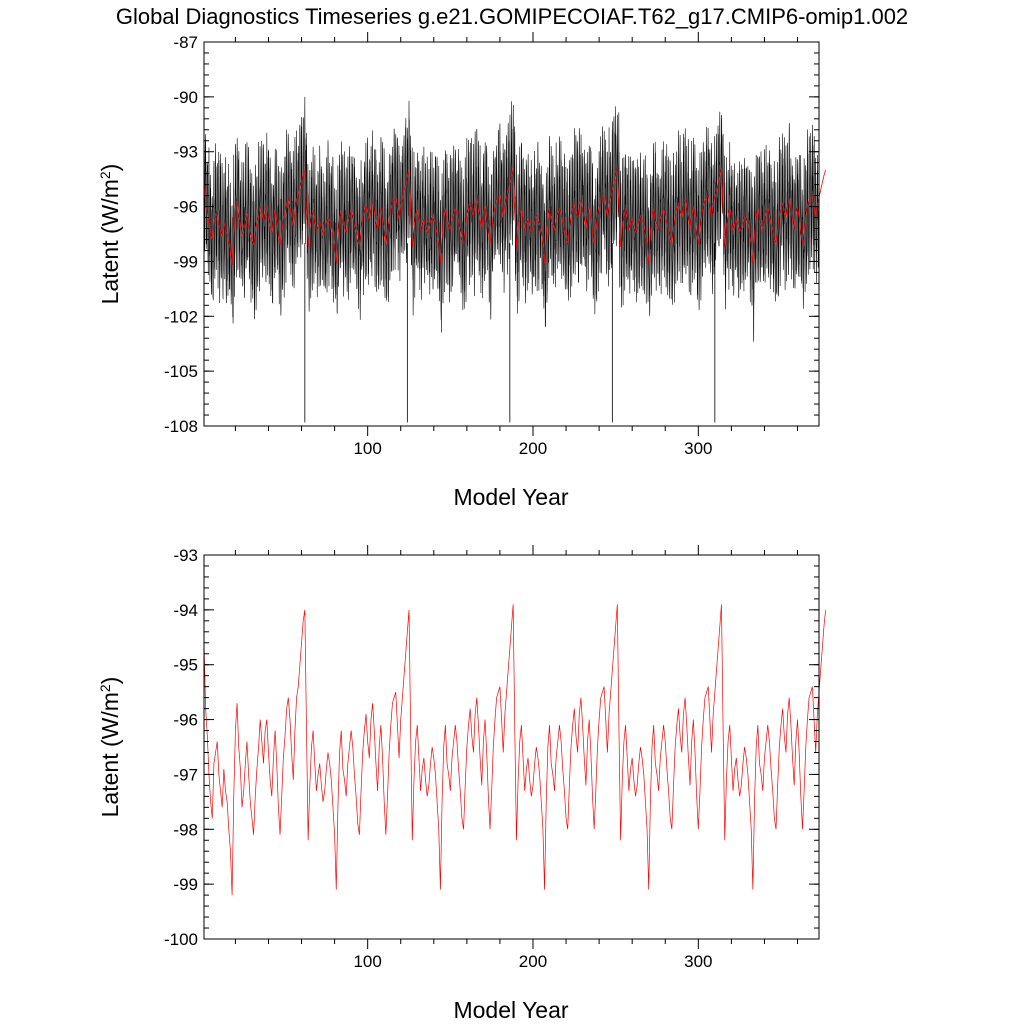  Describe the element at coordinates (185, 42) in the screenshot. I see `y-tick-label: -87` at that location.